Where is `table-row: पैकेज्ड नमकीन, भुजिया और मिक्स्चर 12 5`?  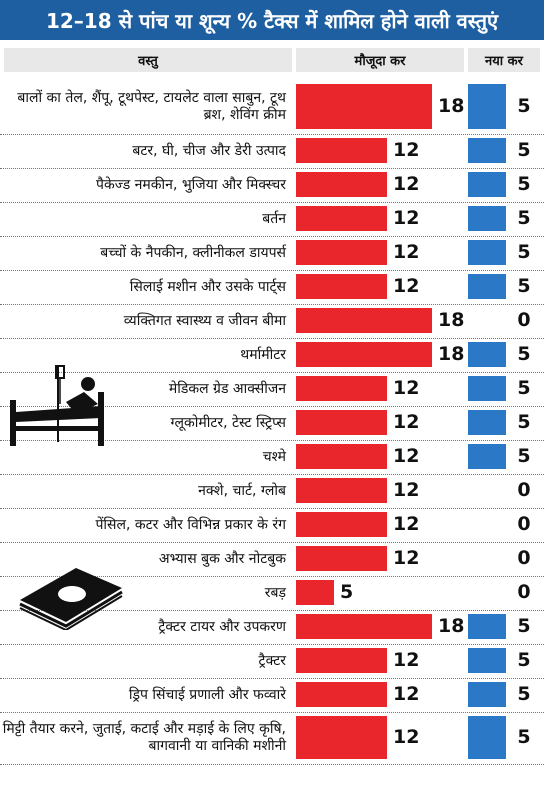
table-row: पैकेज्ड नमकीन, भुजिया और मिक्स्चर 12 5 is located at coordinates (272, 185).